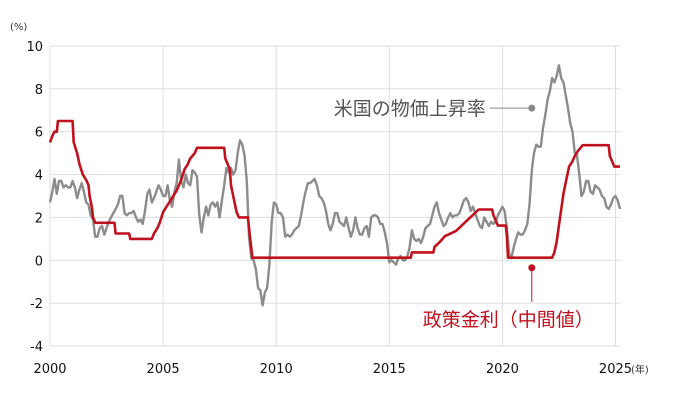 The image size is (680, 400). I want to click on x-tick-label: 2015, so click(389, 369).